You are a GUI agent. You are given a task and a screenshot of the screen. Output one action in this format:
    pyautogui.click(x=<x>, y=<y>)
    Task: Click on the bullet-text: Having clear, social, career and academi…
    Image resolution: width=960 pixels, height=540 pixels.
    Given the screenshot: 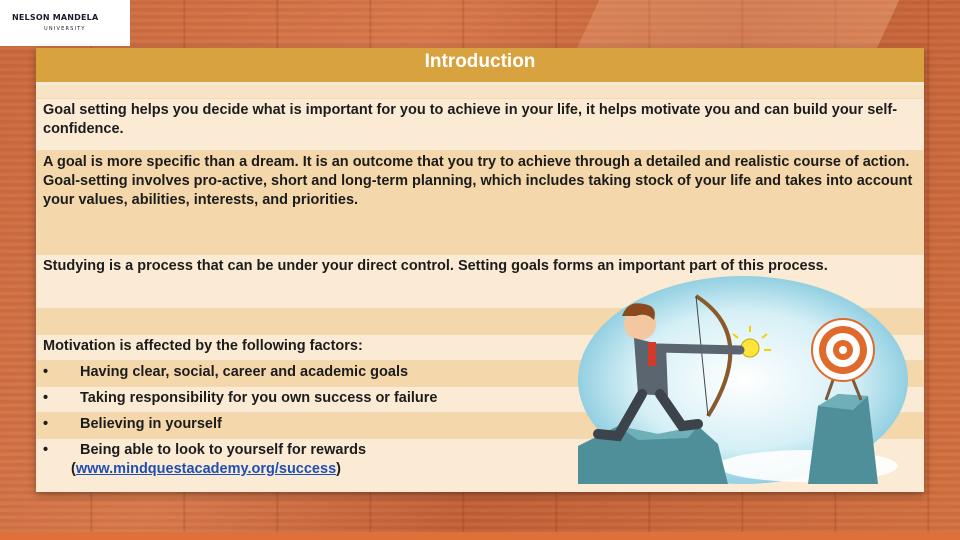 What is the action you would take?
    pyautogui.click(x=244, y=372)
    